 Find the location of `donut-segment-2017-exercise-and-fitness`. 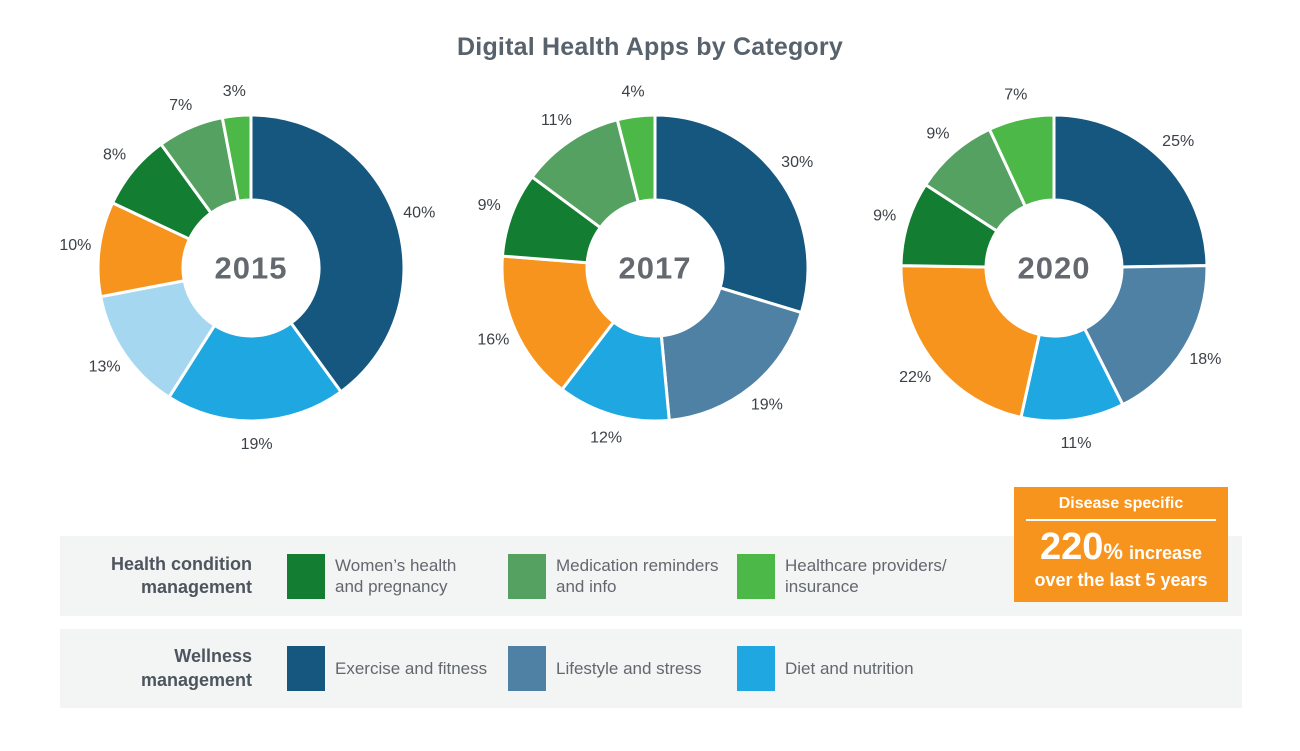

donut-segment-2017-exercise-and-fitness is located at coordinates (731, 214).